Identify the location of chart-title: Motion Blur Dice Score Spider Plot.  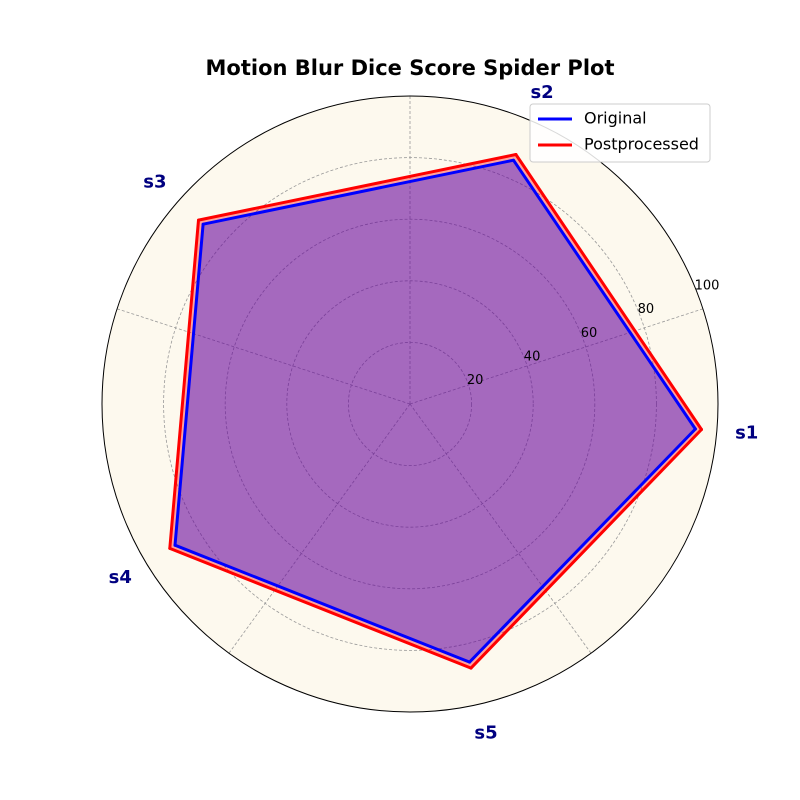
(410, 68).